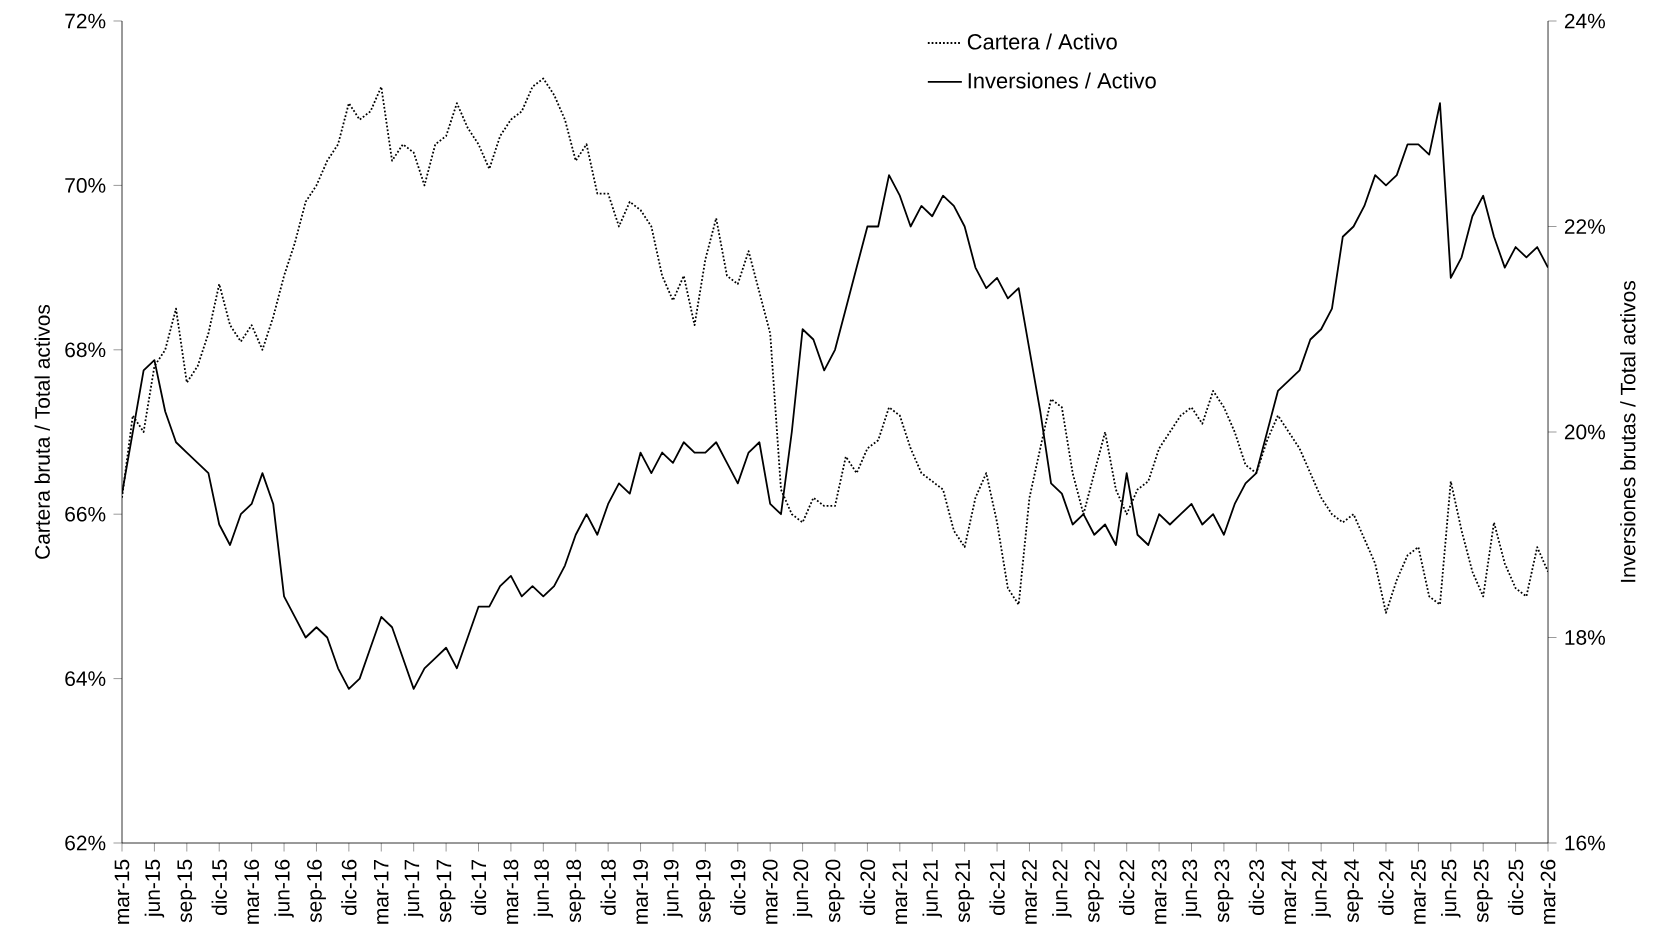 This screenshot has width=1674, height=951. What do you see at coordinates (1042, 41) in the screenshot?
I see `legend-label: Cartera / Activo` at bounding box center [1042, 41].